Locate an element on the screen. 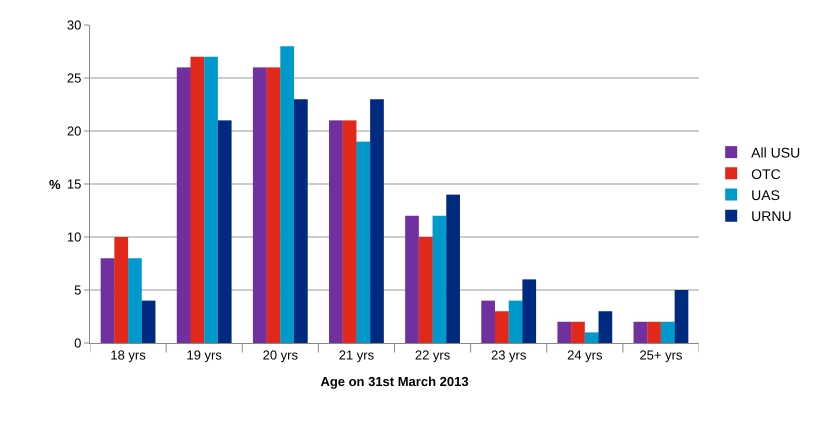 The height and width of the screenshot is (423, 829). legend-label: UAS is located at coordinates (765, 194).